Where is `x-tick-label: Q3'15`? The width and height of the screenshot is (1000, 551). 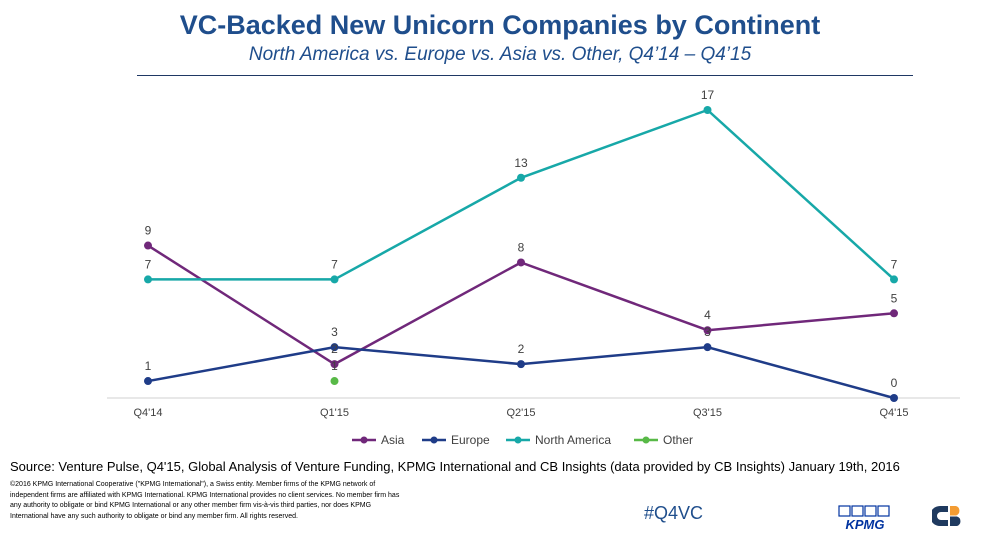 x-tick-label: Q3'15 is located at coordinates (707, 413).